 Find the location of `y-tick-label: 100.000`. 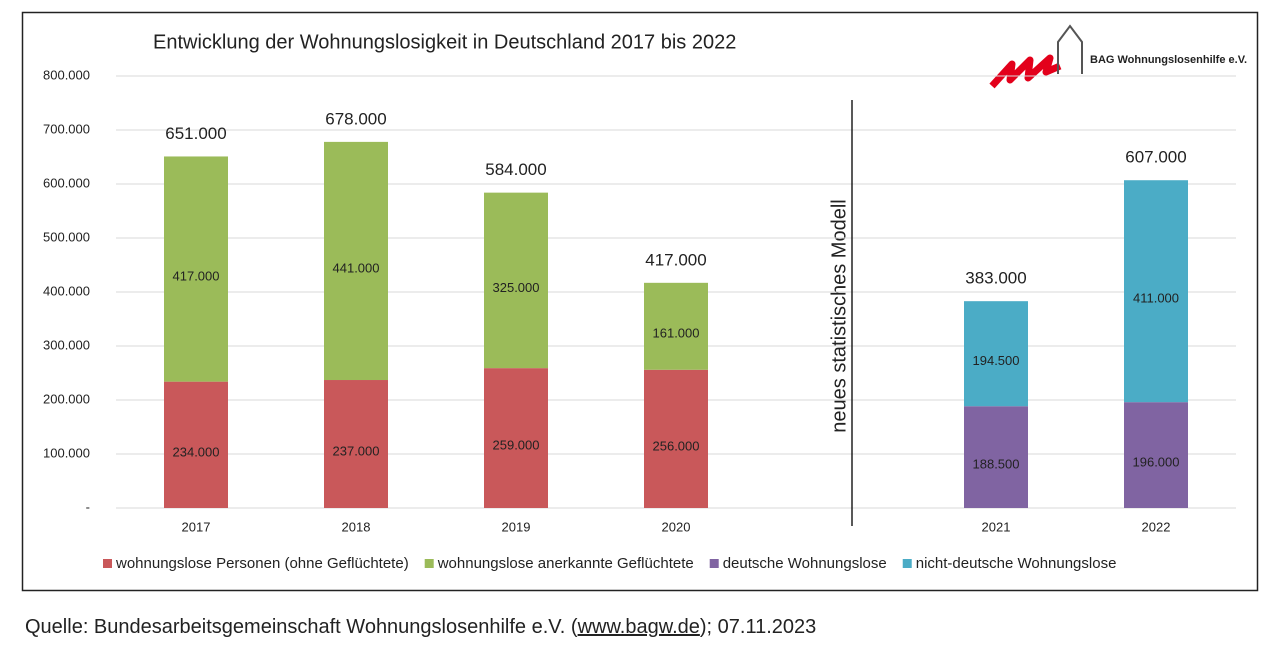

y-tick-label: 100.000 is located at coordinates (66, 452).